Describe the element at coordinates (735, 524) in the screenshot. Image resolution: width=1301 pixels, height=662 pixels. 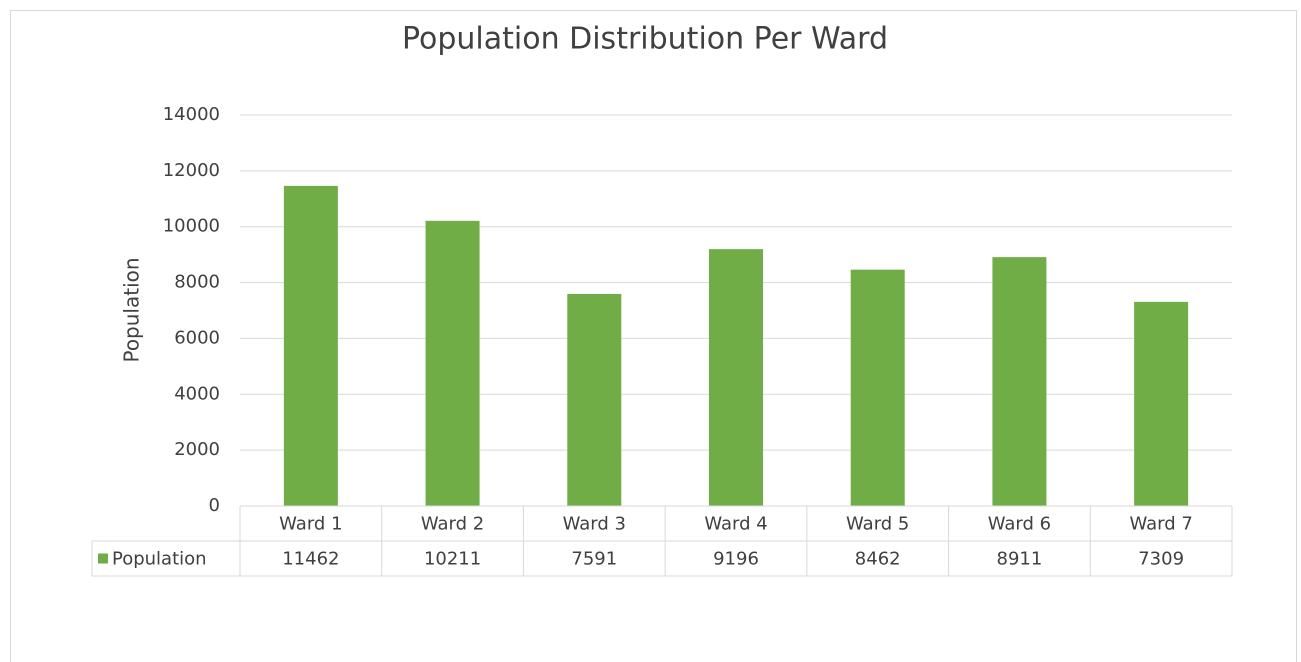
I see `x-tick-label: Ward 4` at that location.